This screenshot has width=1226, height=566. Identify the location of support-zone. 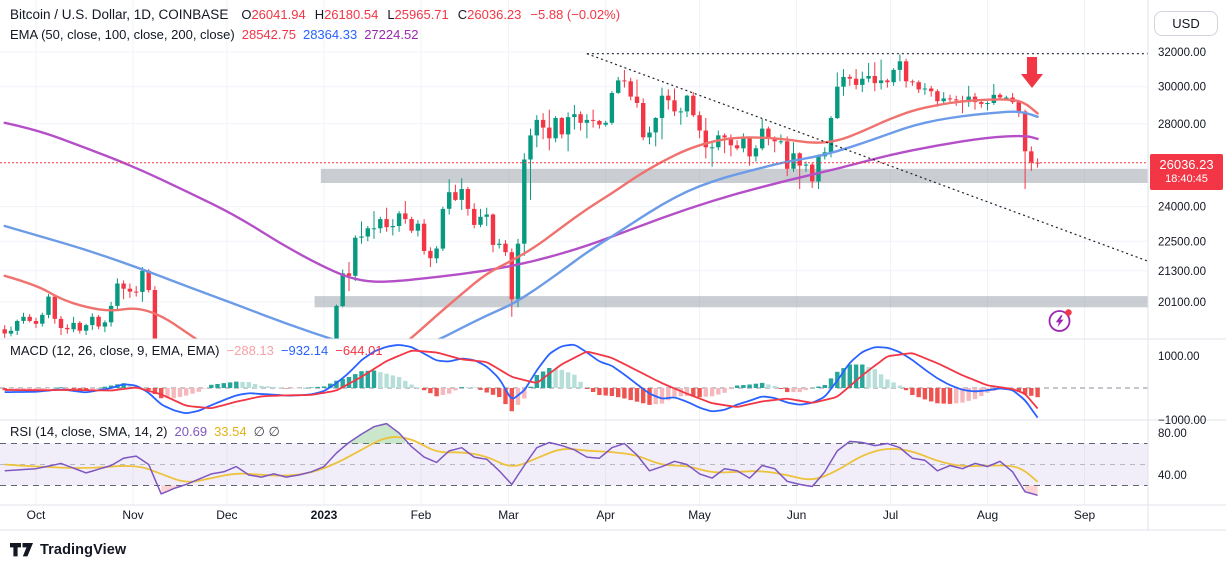
(731, 302).